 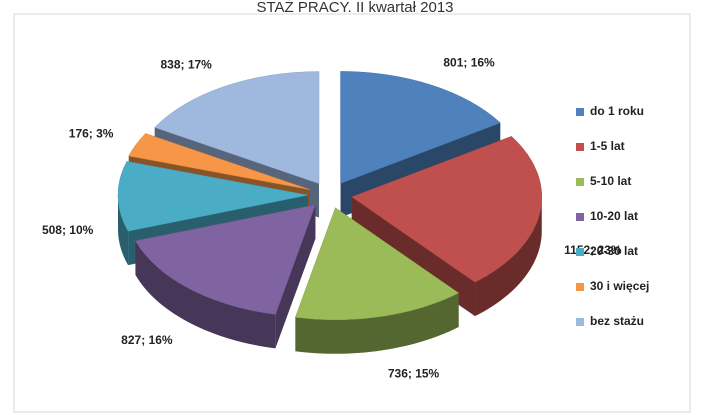 What do you see at coordinates (354, 8) in the screenshot?
I see `chart-title: STAŻ PRACY. II kwartał 2013` at bounding box center [354, 8].